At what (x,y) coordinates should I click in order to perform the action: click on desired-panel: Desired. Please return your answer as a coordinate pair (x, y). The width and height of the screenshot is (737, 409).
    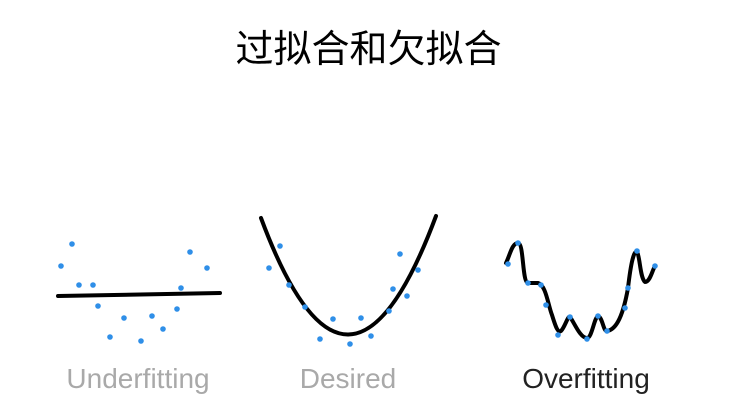
    Looking at the image, I should click on (348, 304).